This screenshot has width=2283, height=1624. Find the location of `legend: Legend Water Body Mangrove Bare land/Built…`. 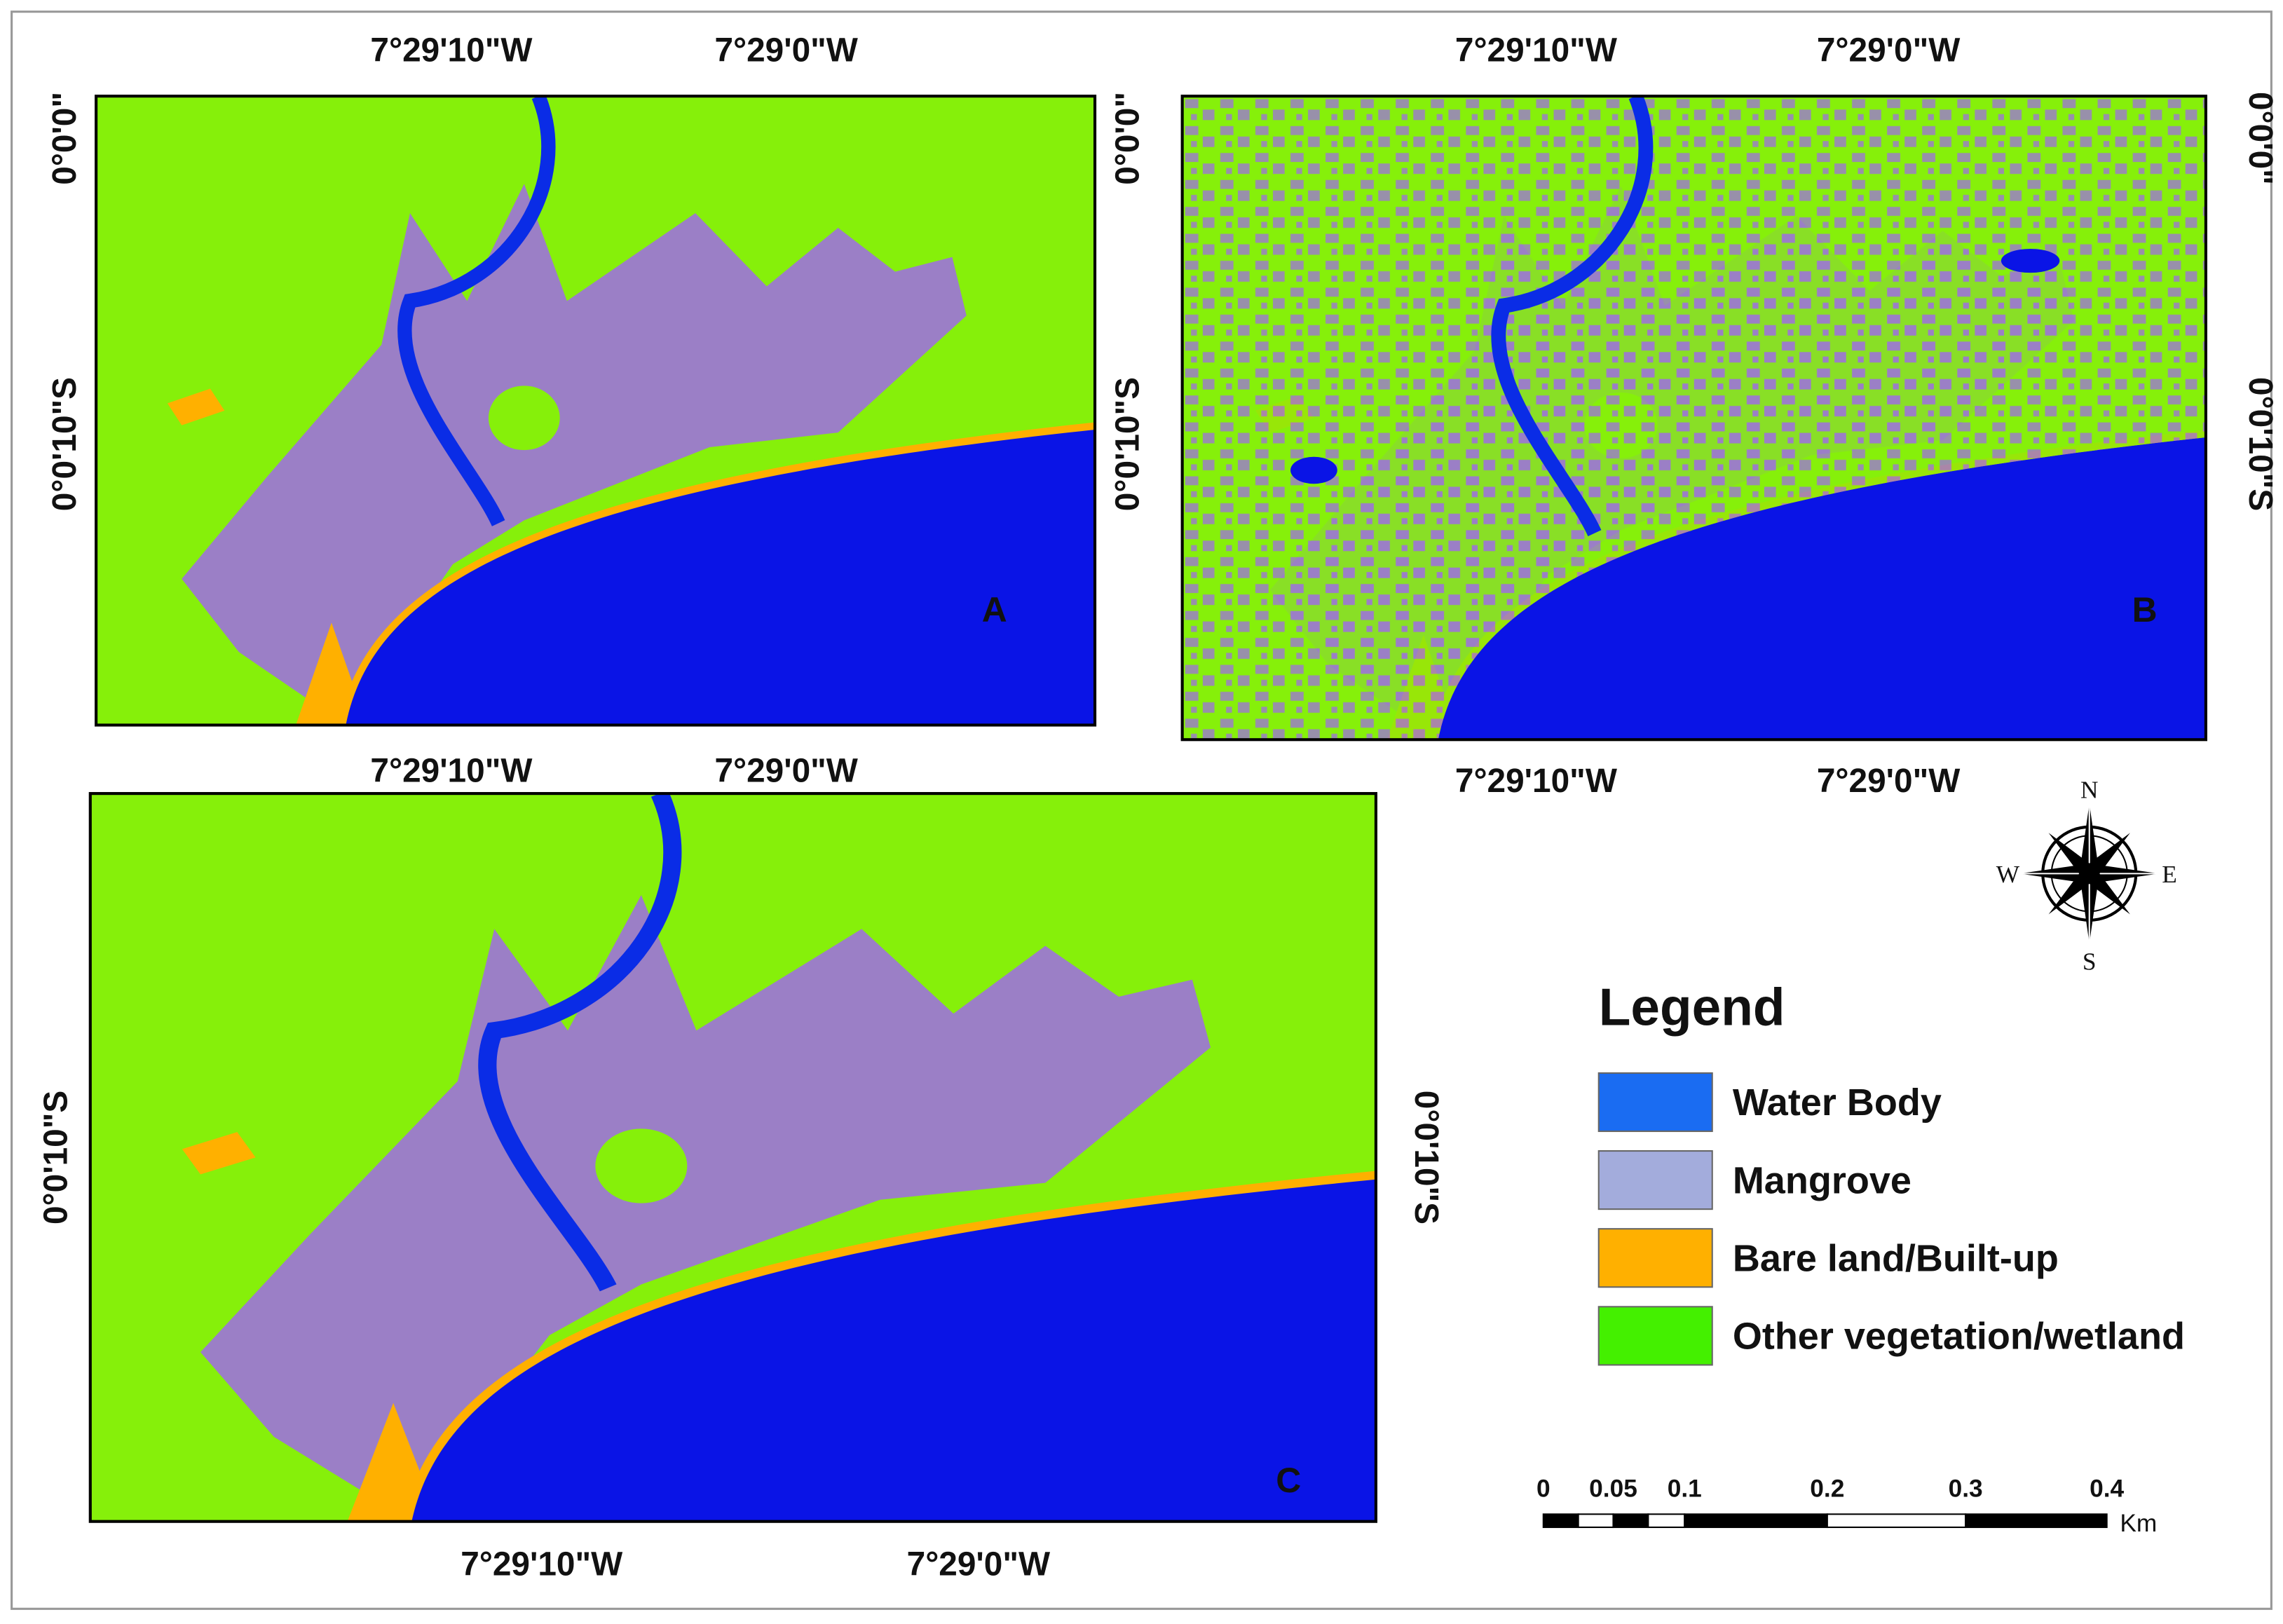

legend: Legend Water Body Mangrove Bare land/Built… is located at coordinates (1891, 1172).